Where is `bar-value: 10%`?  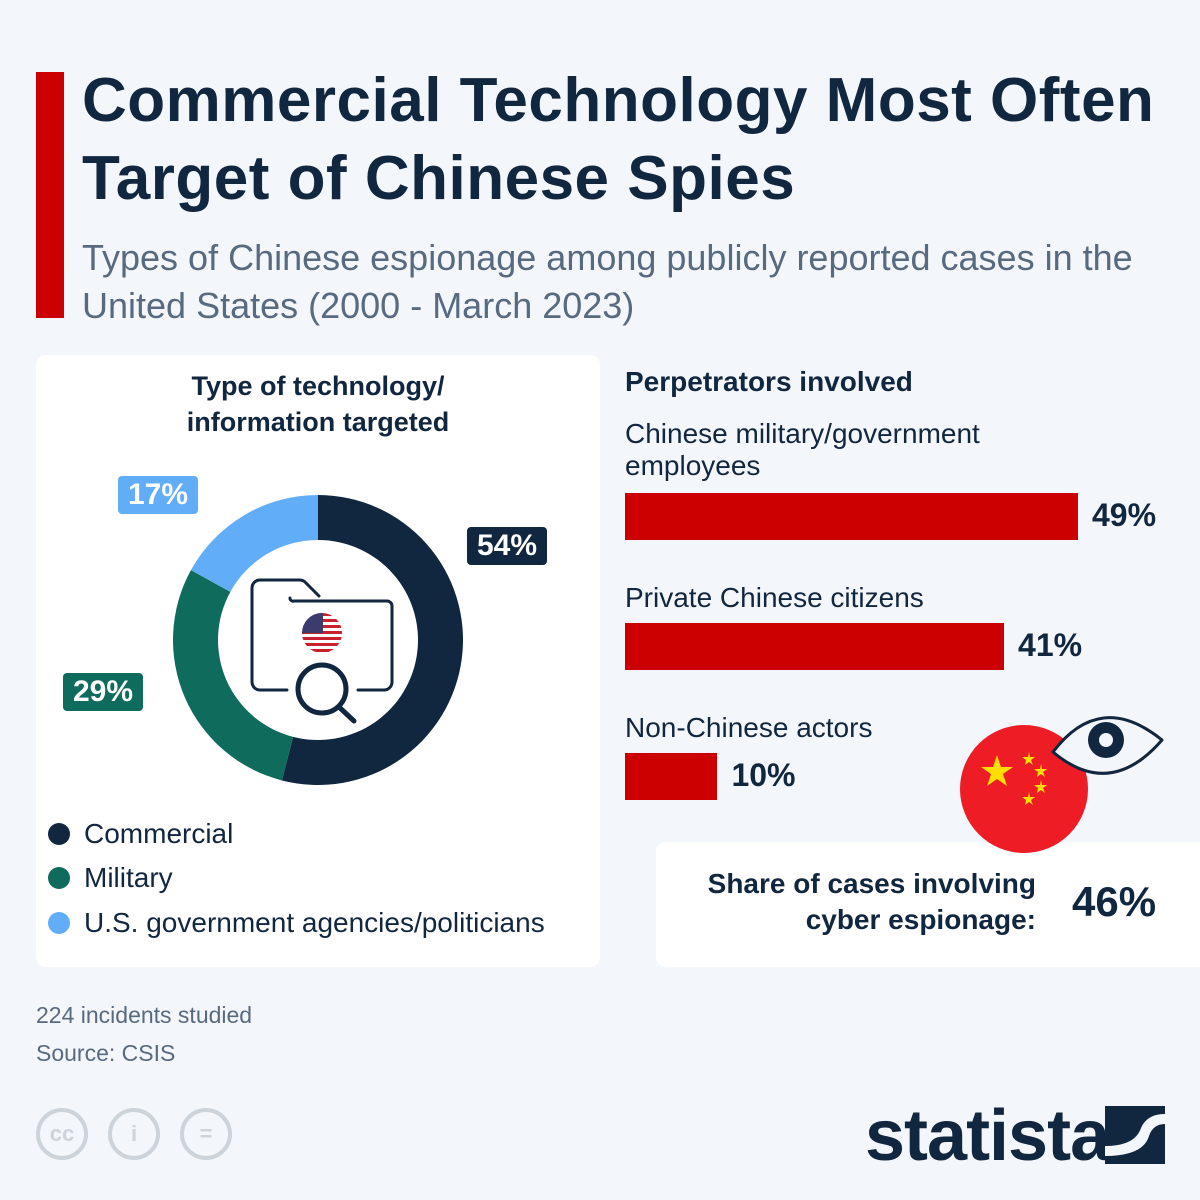
bar-value: 10% is located at coordinates (763, 775).